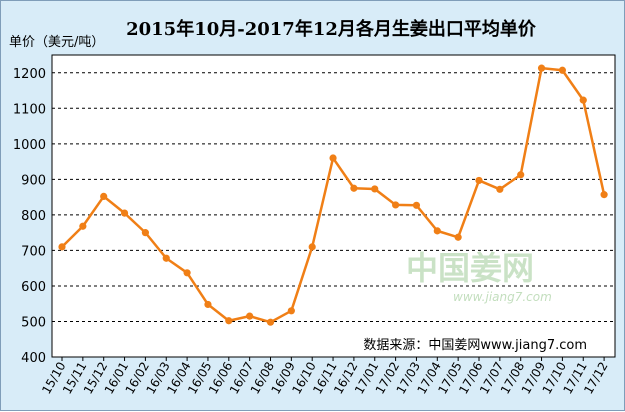 This screenshot has width=625, height=412. I want to click on watermark-name: 中国姜网, so click(470, 268).